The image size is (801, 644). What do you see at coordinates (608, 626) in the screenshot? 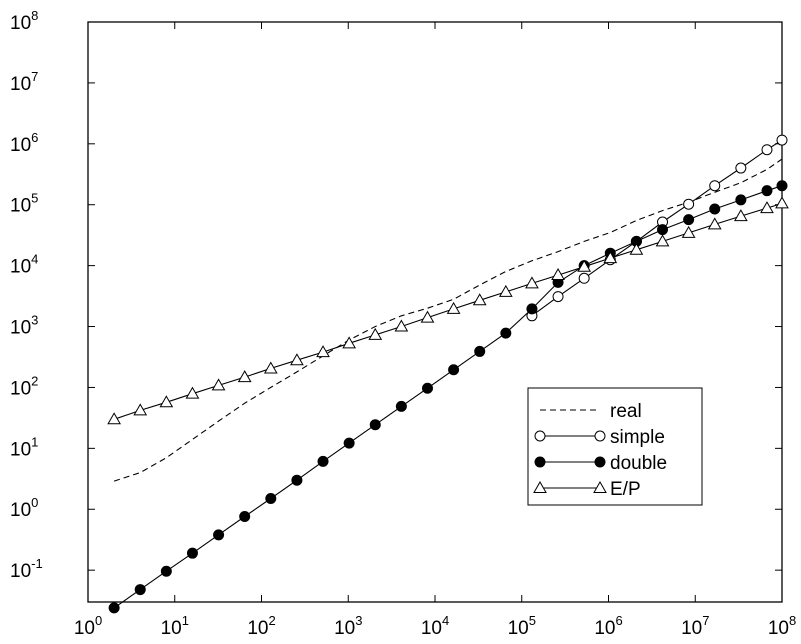
I see `x-tick-label: 10⁶` at bounding box center [608, 626].